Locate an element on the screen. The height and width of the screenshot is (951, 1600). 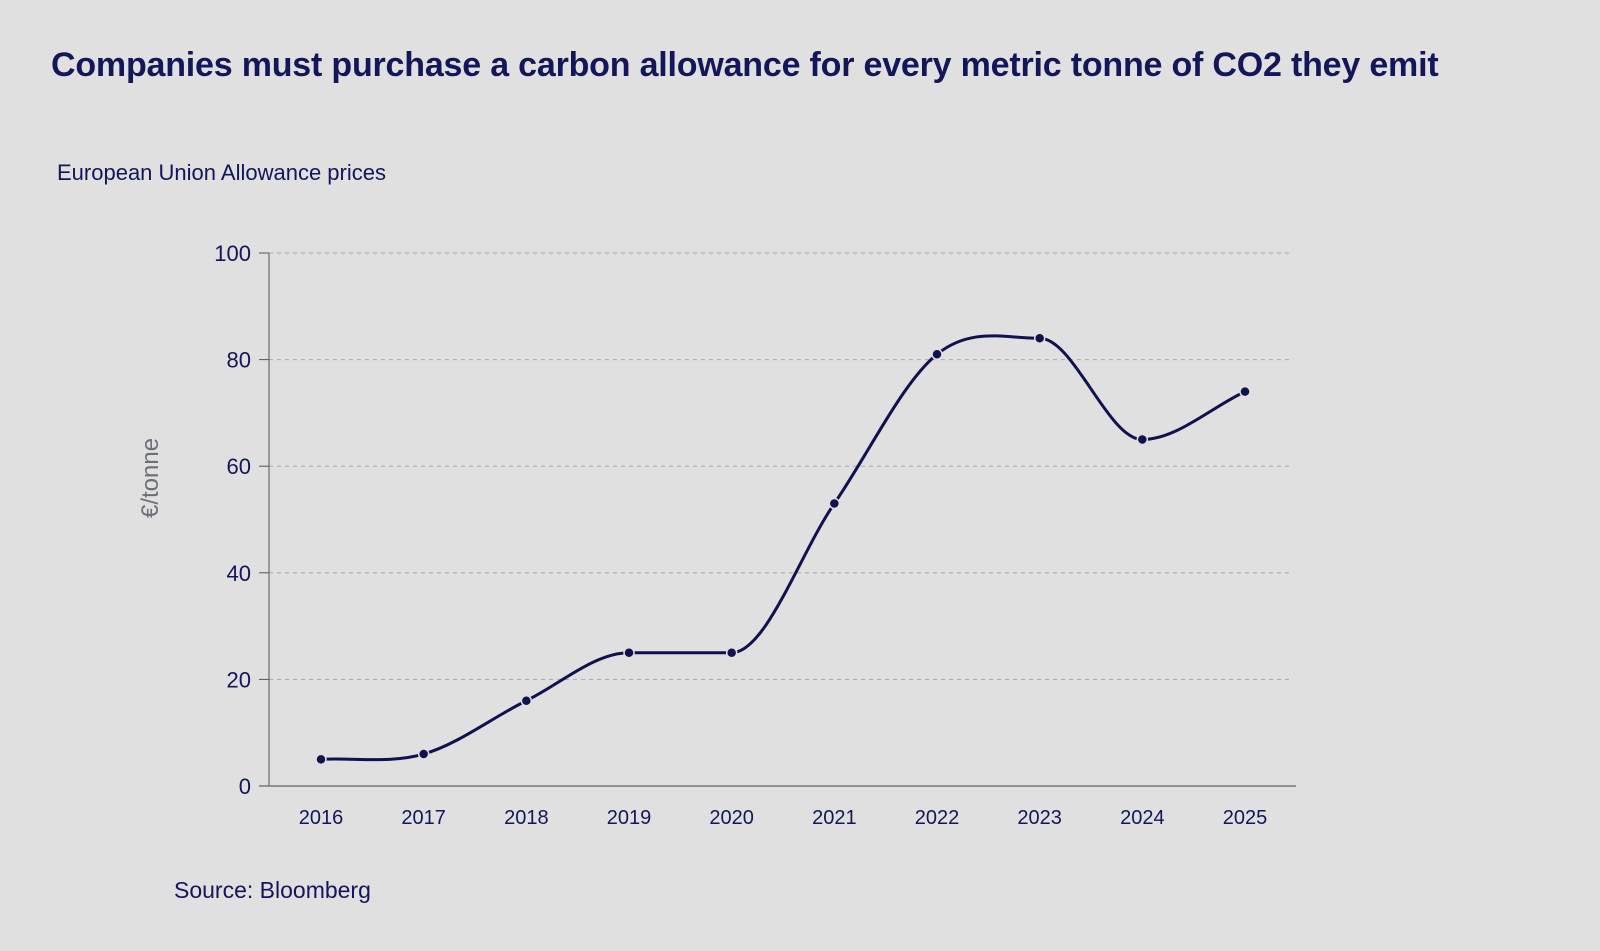
y-tick-label: 100 is located at coordinates (232, 253).